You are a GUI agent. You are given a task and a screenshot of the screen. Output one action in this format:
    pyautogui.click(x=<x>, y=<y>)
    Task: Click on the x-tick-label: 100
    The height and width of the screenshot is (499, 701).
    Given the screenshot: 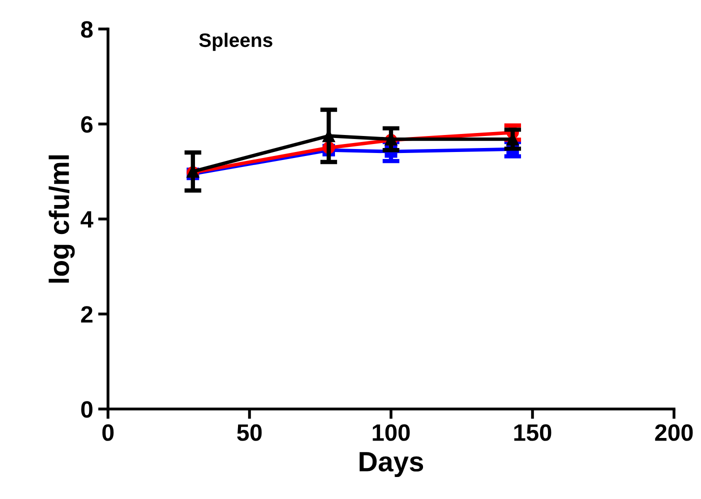 What is the action you would take?
    pyautogui.click(x=391, y=432)
    